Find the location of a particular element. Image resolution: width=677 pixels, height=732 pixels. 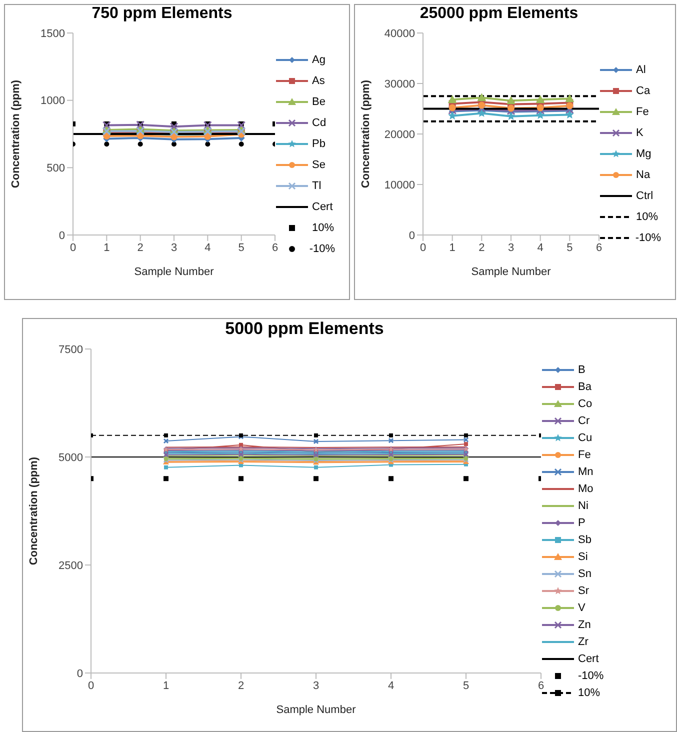

legend-label: Al is located at coordinates (641, 70).